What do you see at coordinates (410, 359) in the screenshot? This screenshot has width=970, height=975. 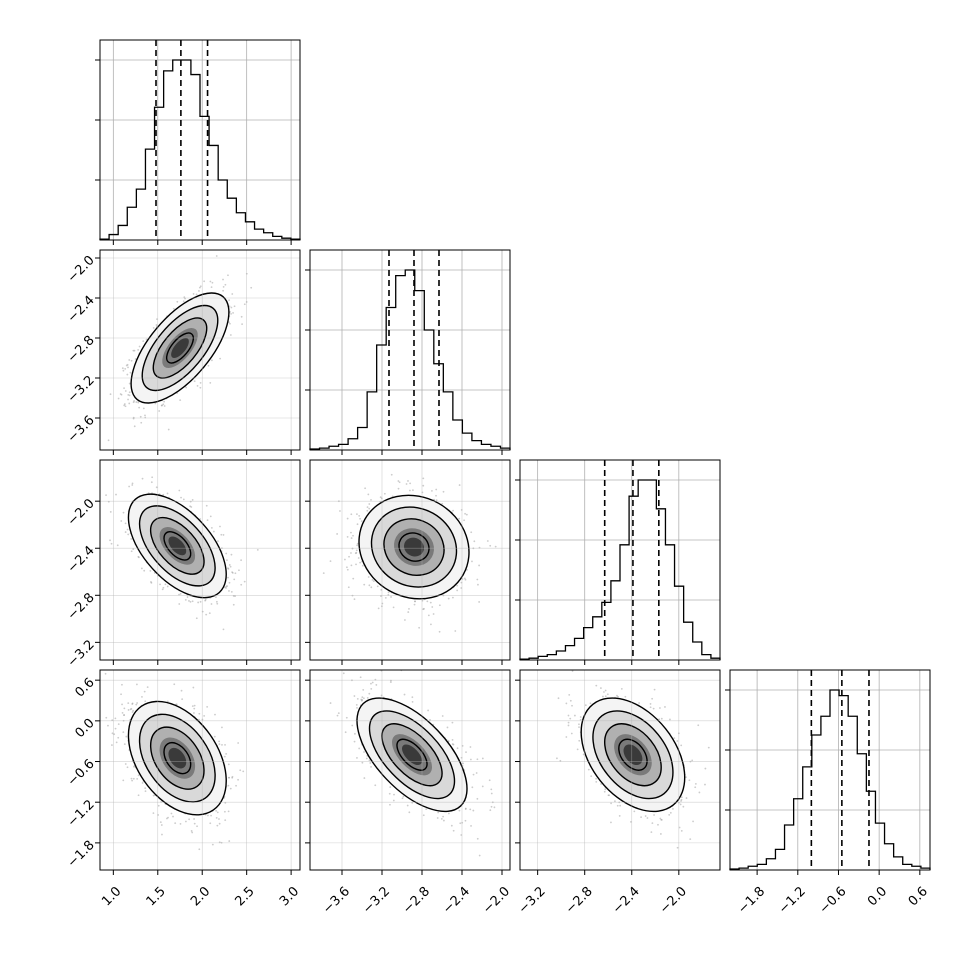 I see `histogram-step` at bounding box center [410, 359].